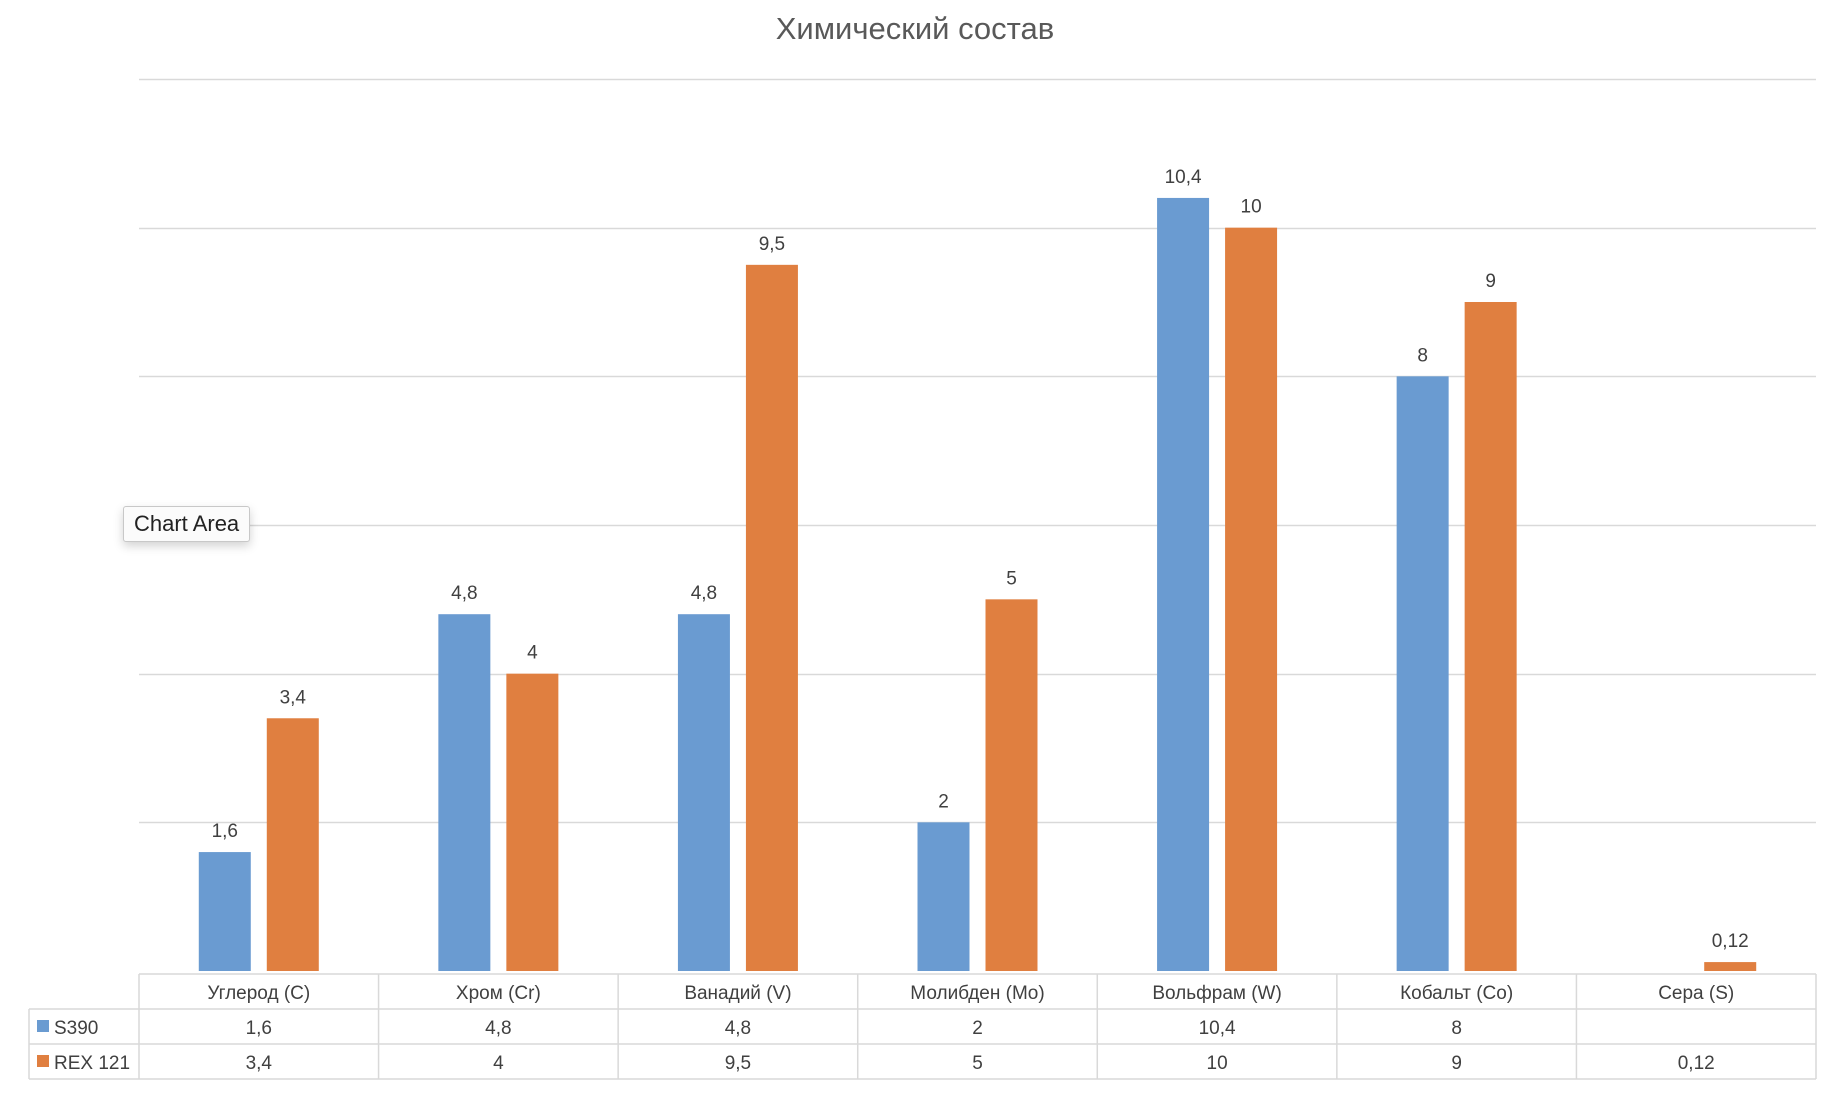  Describe the element at coordinates (1730, 941) in the screenshot. I see `data-label: 0,12` at that location.